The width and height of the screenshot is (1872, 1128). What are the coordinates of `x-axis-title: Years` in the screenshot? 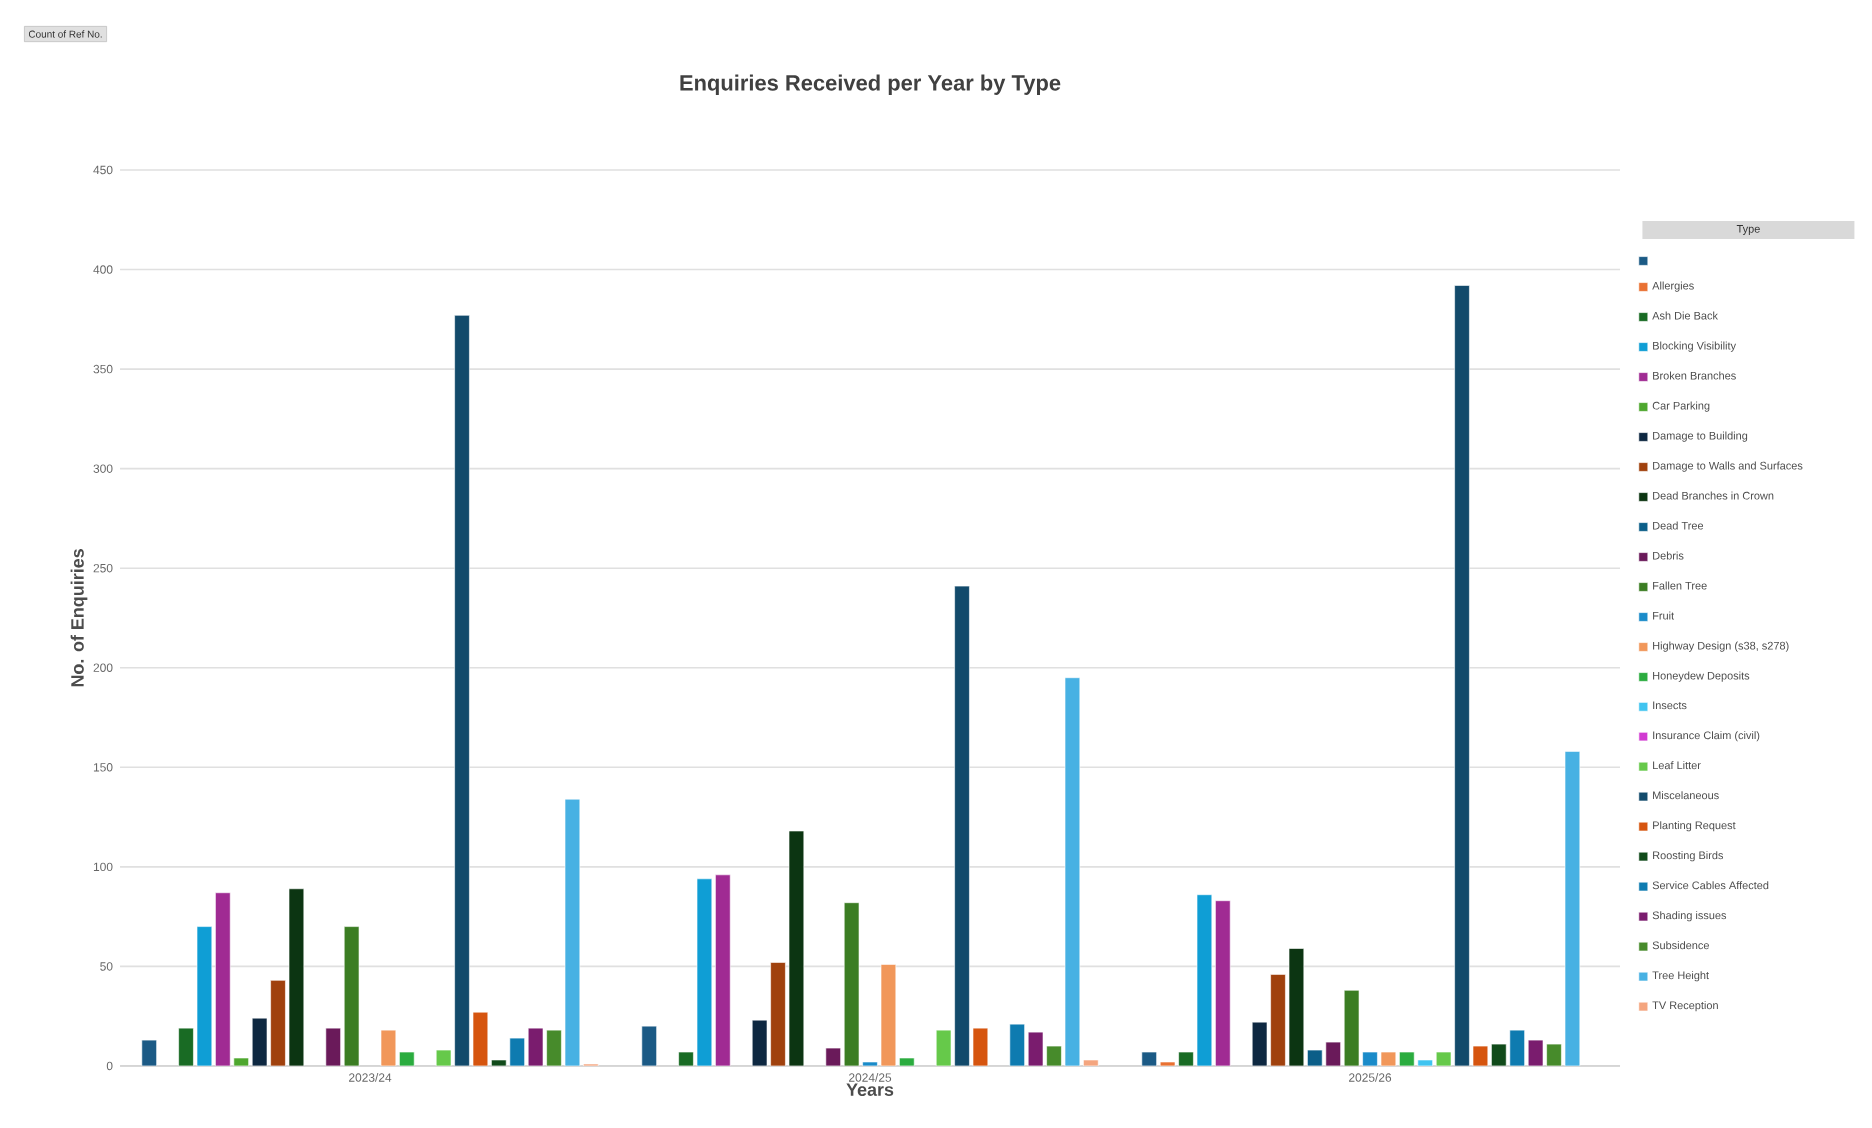 It's located at (870, 1089).